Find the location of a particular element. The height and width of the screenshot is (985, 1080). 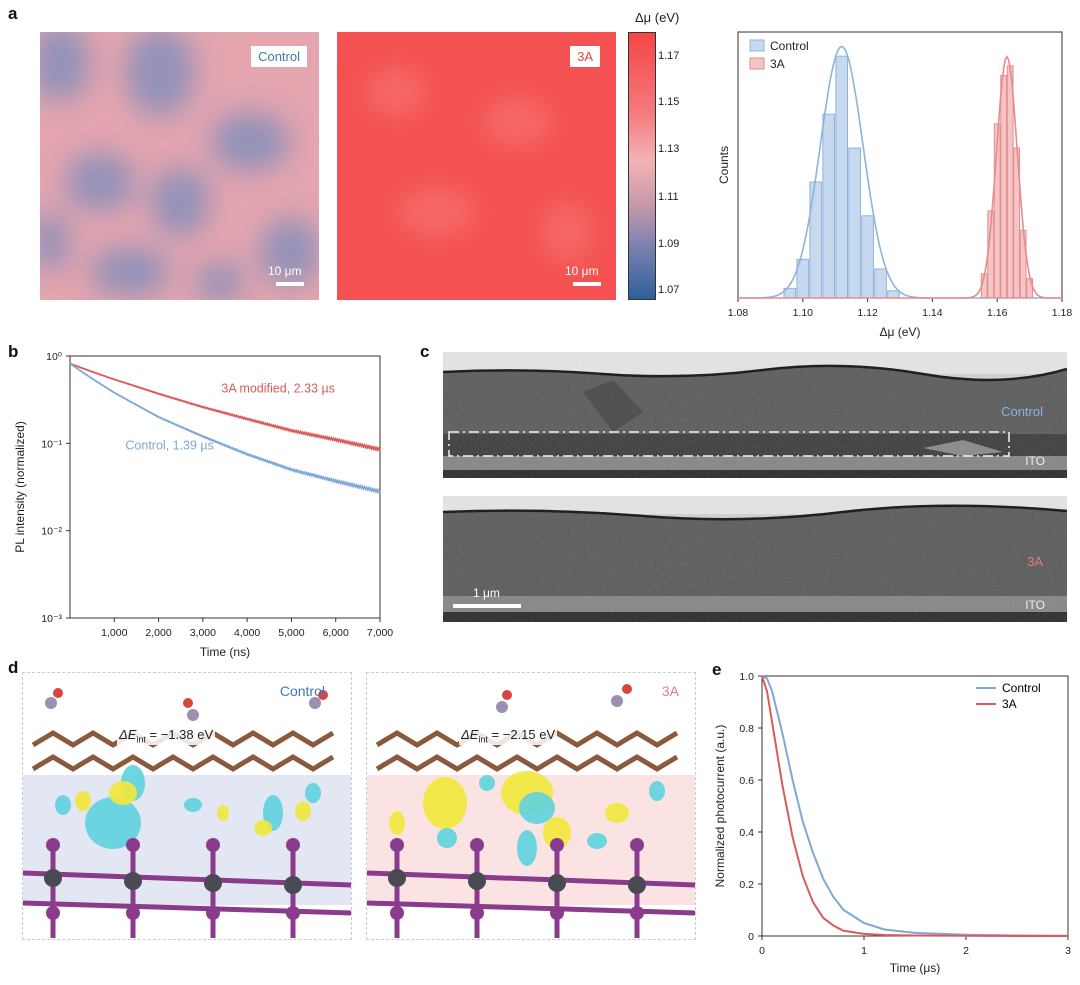

3a-map: 3A 10 μm is located at coordinates (476, 166).